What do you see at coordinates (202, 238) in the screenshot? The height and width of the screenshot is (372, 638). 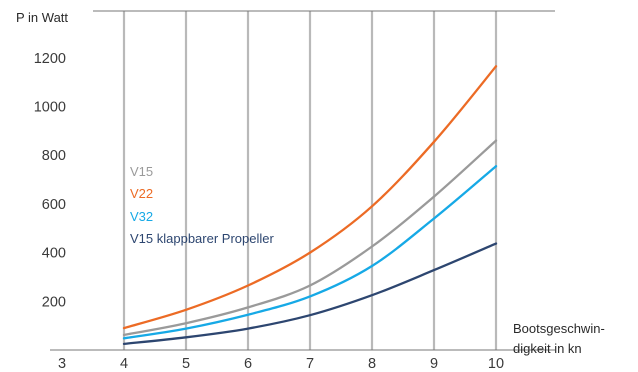 I see `legend-entry-4: V15 klappbarer Propeller` at bounding box center [202, 238].